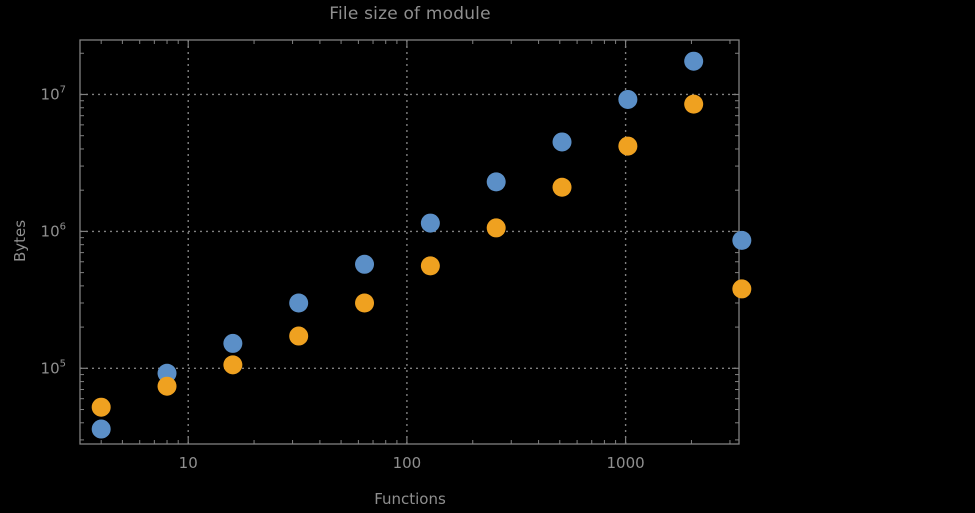 Image resolution: width=975 pixels, height=513 pixels. I want to click on x-axis-label: Functions, so click(410, 499).